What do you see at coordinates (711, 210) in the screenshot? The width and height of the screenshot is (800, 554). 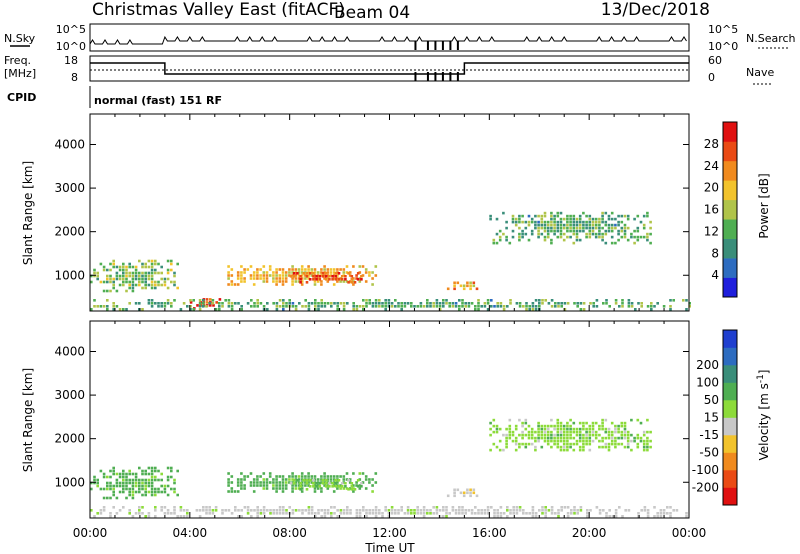 I see `power-colorbar-tick-label: 16` at bounding box center [711, 210].